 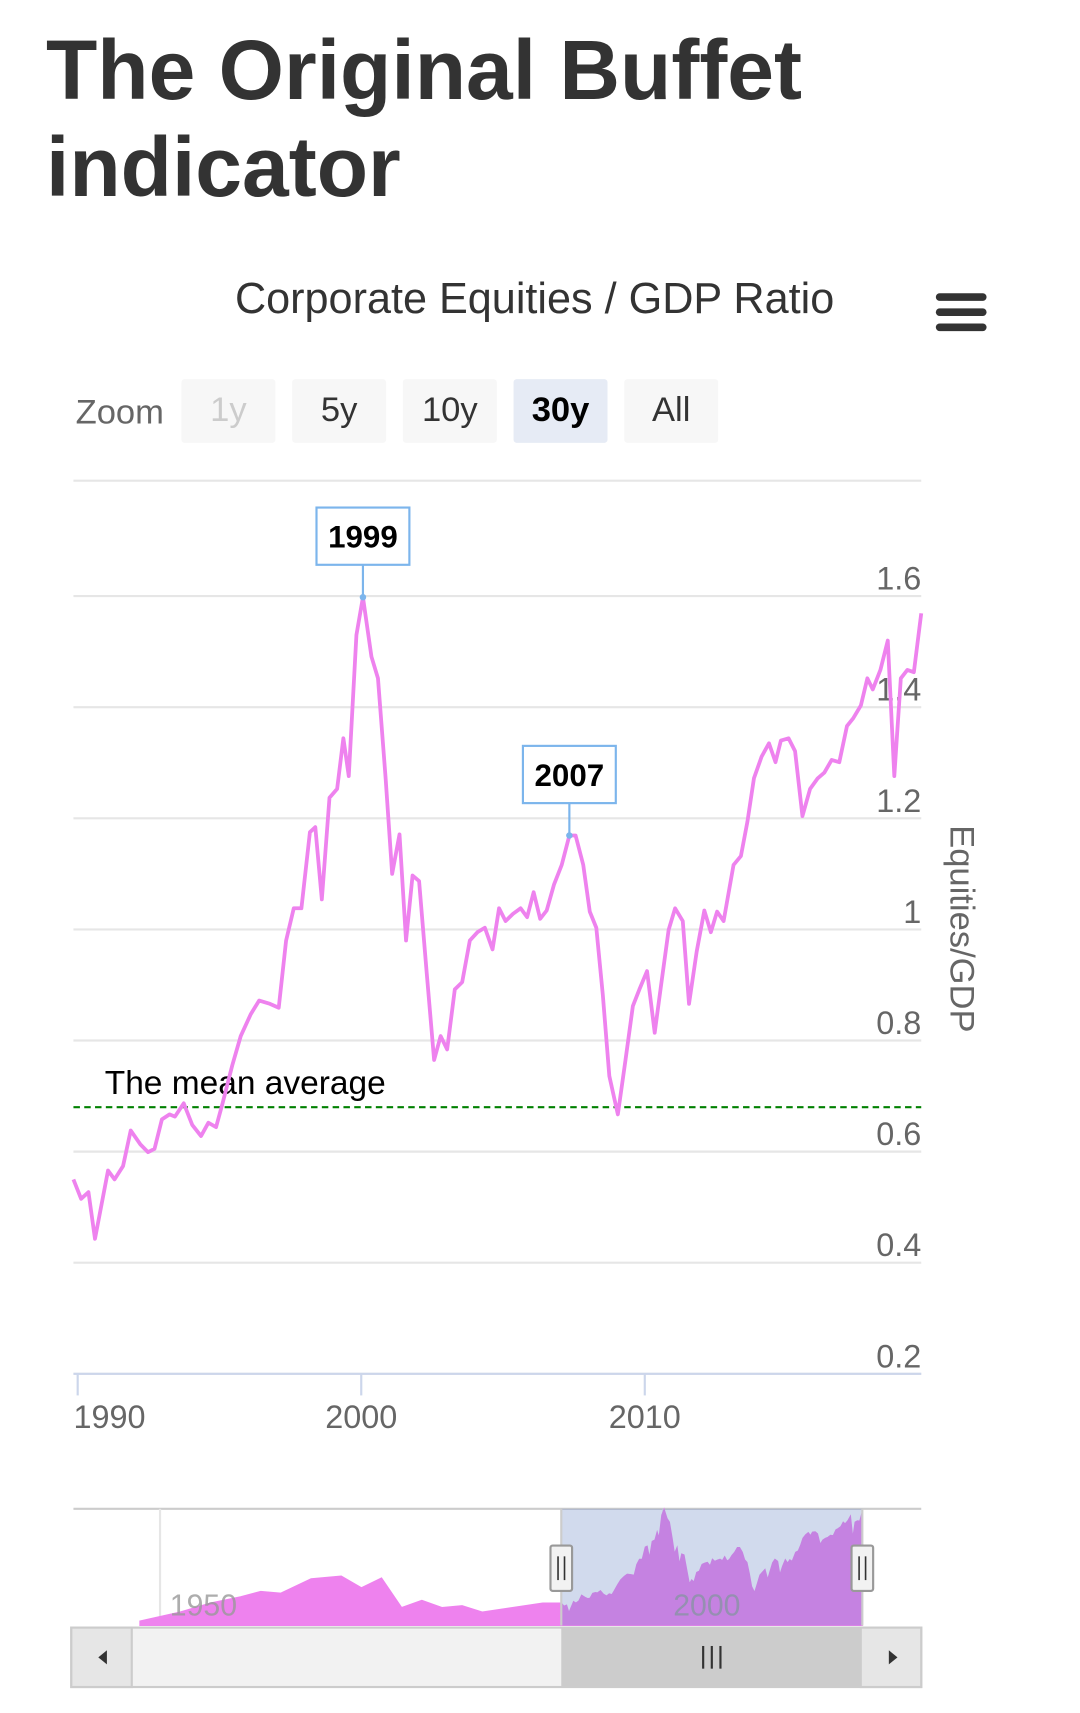 I want to click on x-tick-label: 2010, so click(x=645, y=1417).